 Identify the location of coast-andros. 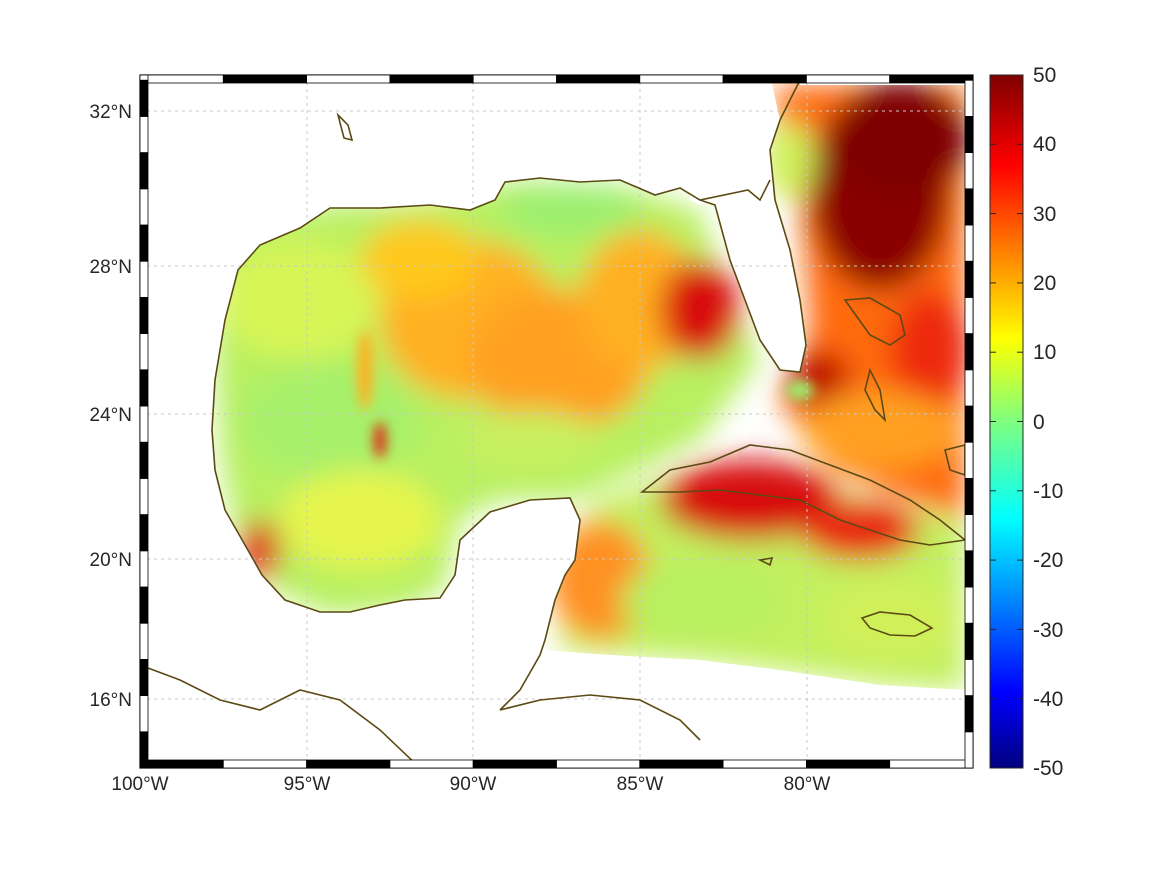
(875, 395).